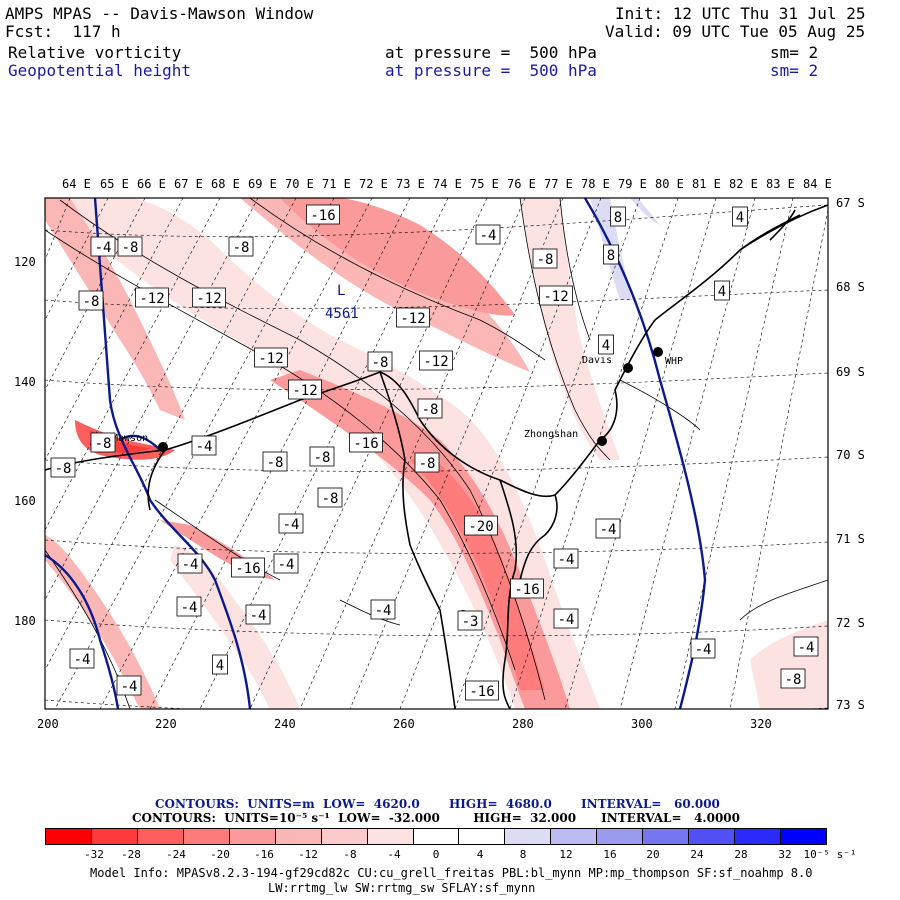 Image resolution: width=900 pixels, height=900 pixels. What do you see at coordinates (480, 527) in the screenshot?
I see `svg-text: -20` at bounding box center [480, 527].